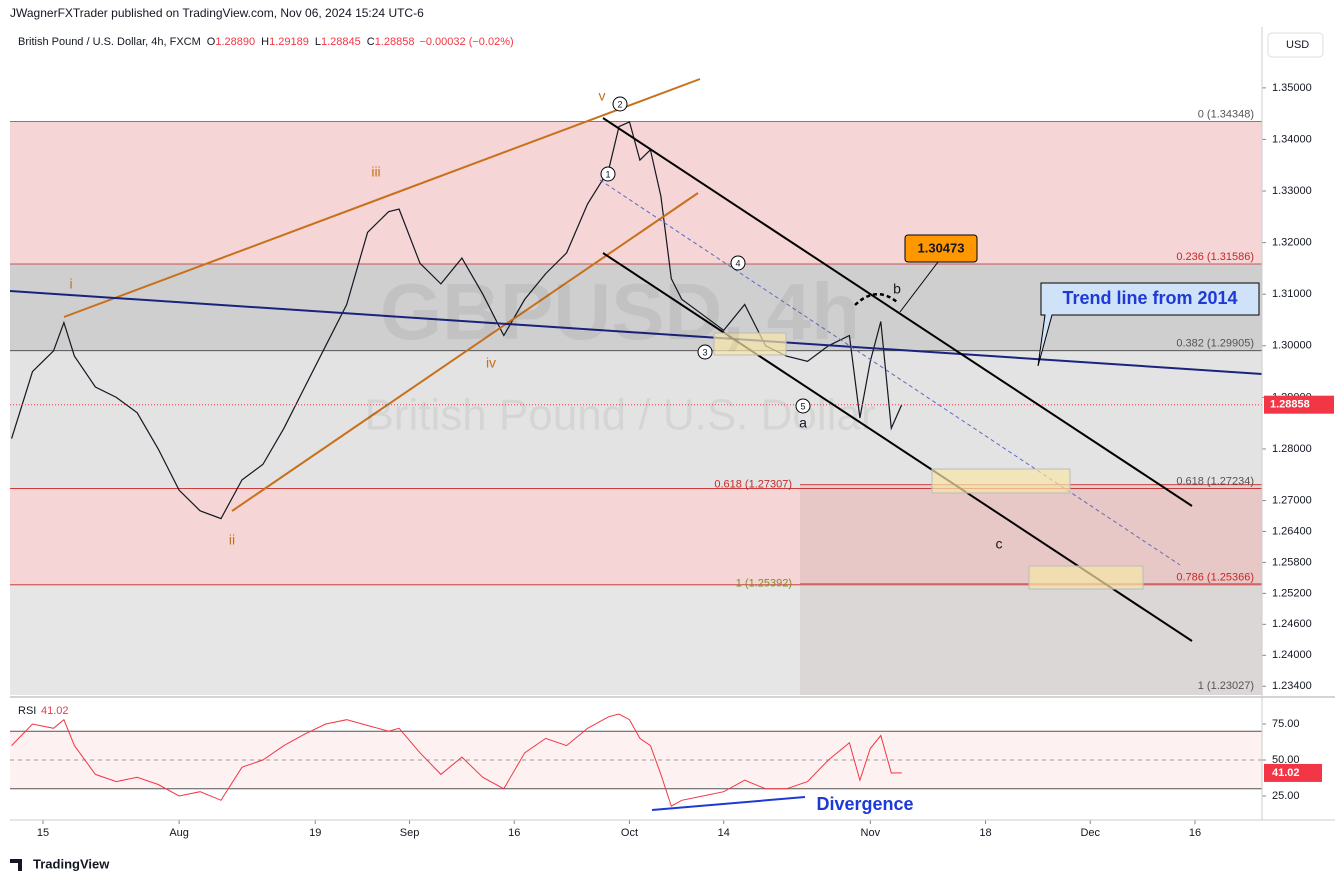 Image resolution: width=1335 pixels, height=888 pixels. Describe the element at coordinates (1215, 257) in the screenshot. I see `fib-label: 0.236 (1.31586)` at that location.